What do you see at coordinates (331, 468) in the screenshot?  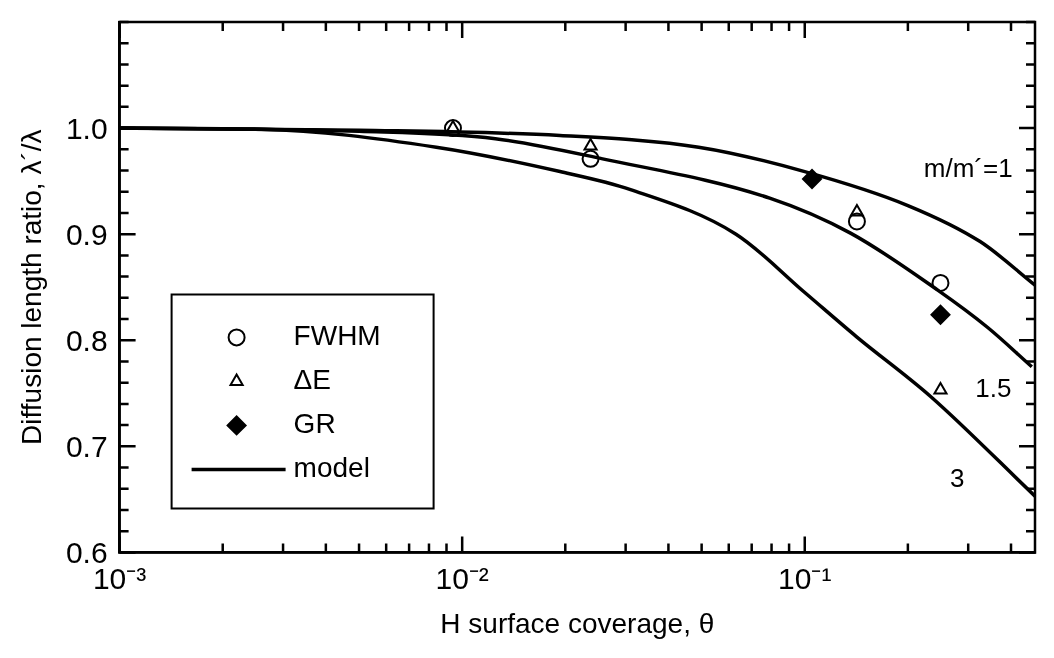 I see `legend-label: model` at bounding box center [331, 468].